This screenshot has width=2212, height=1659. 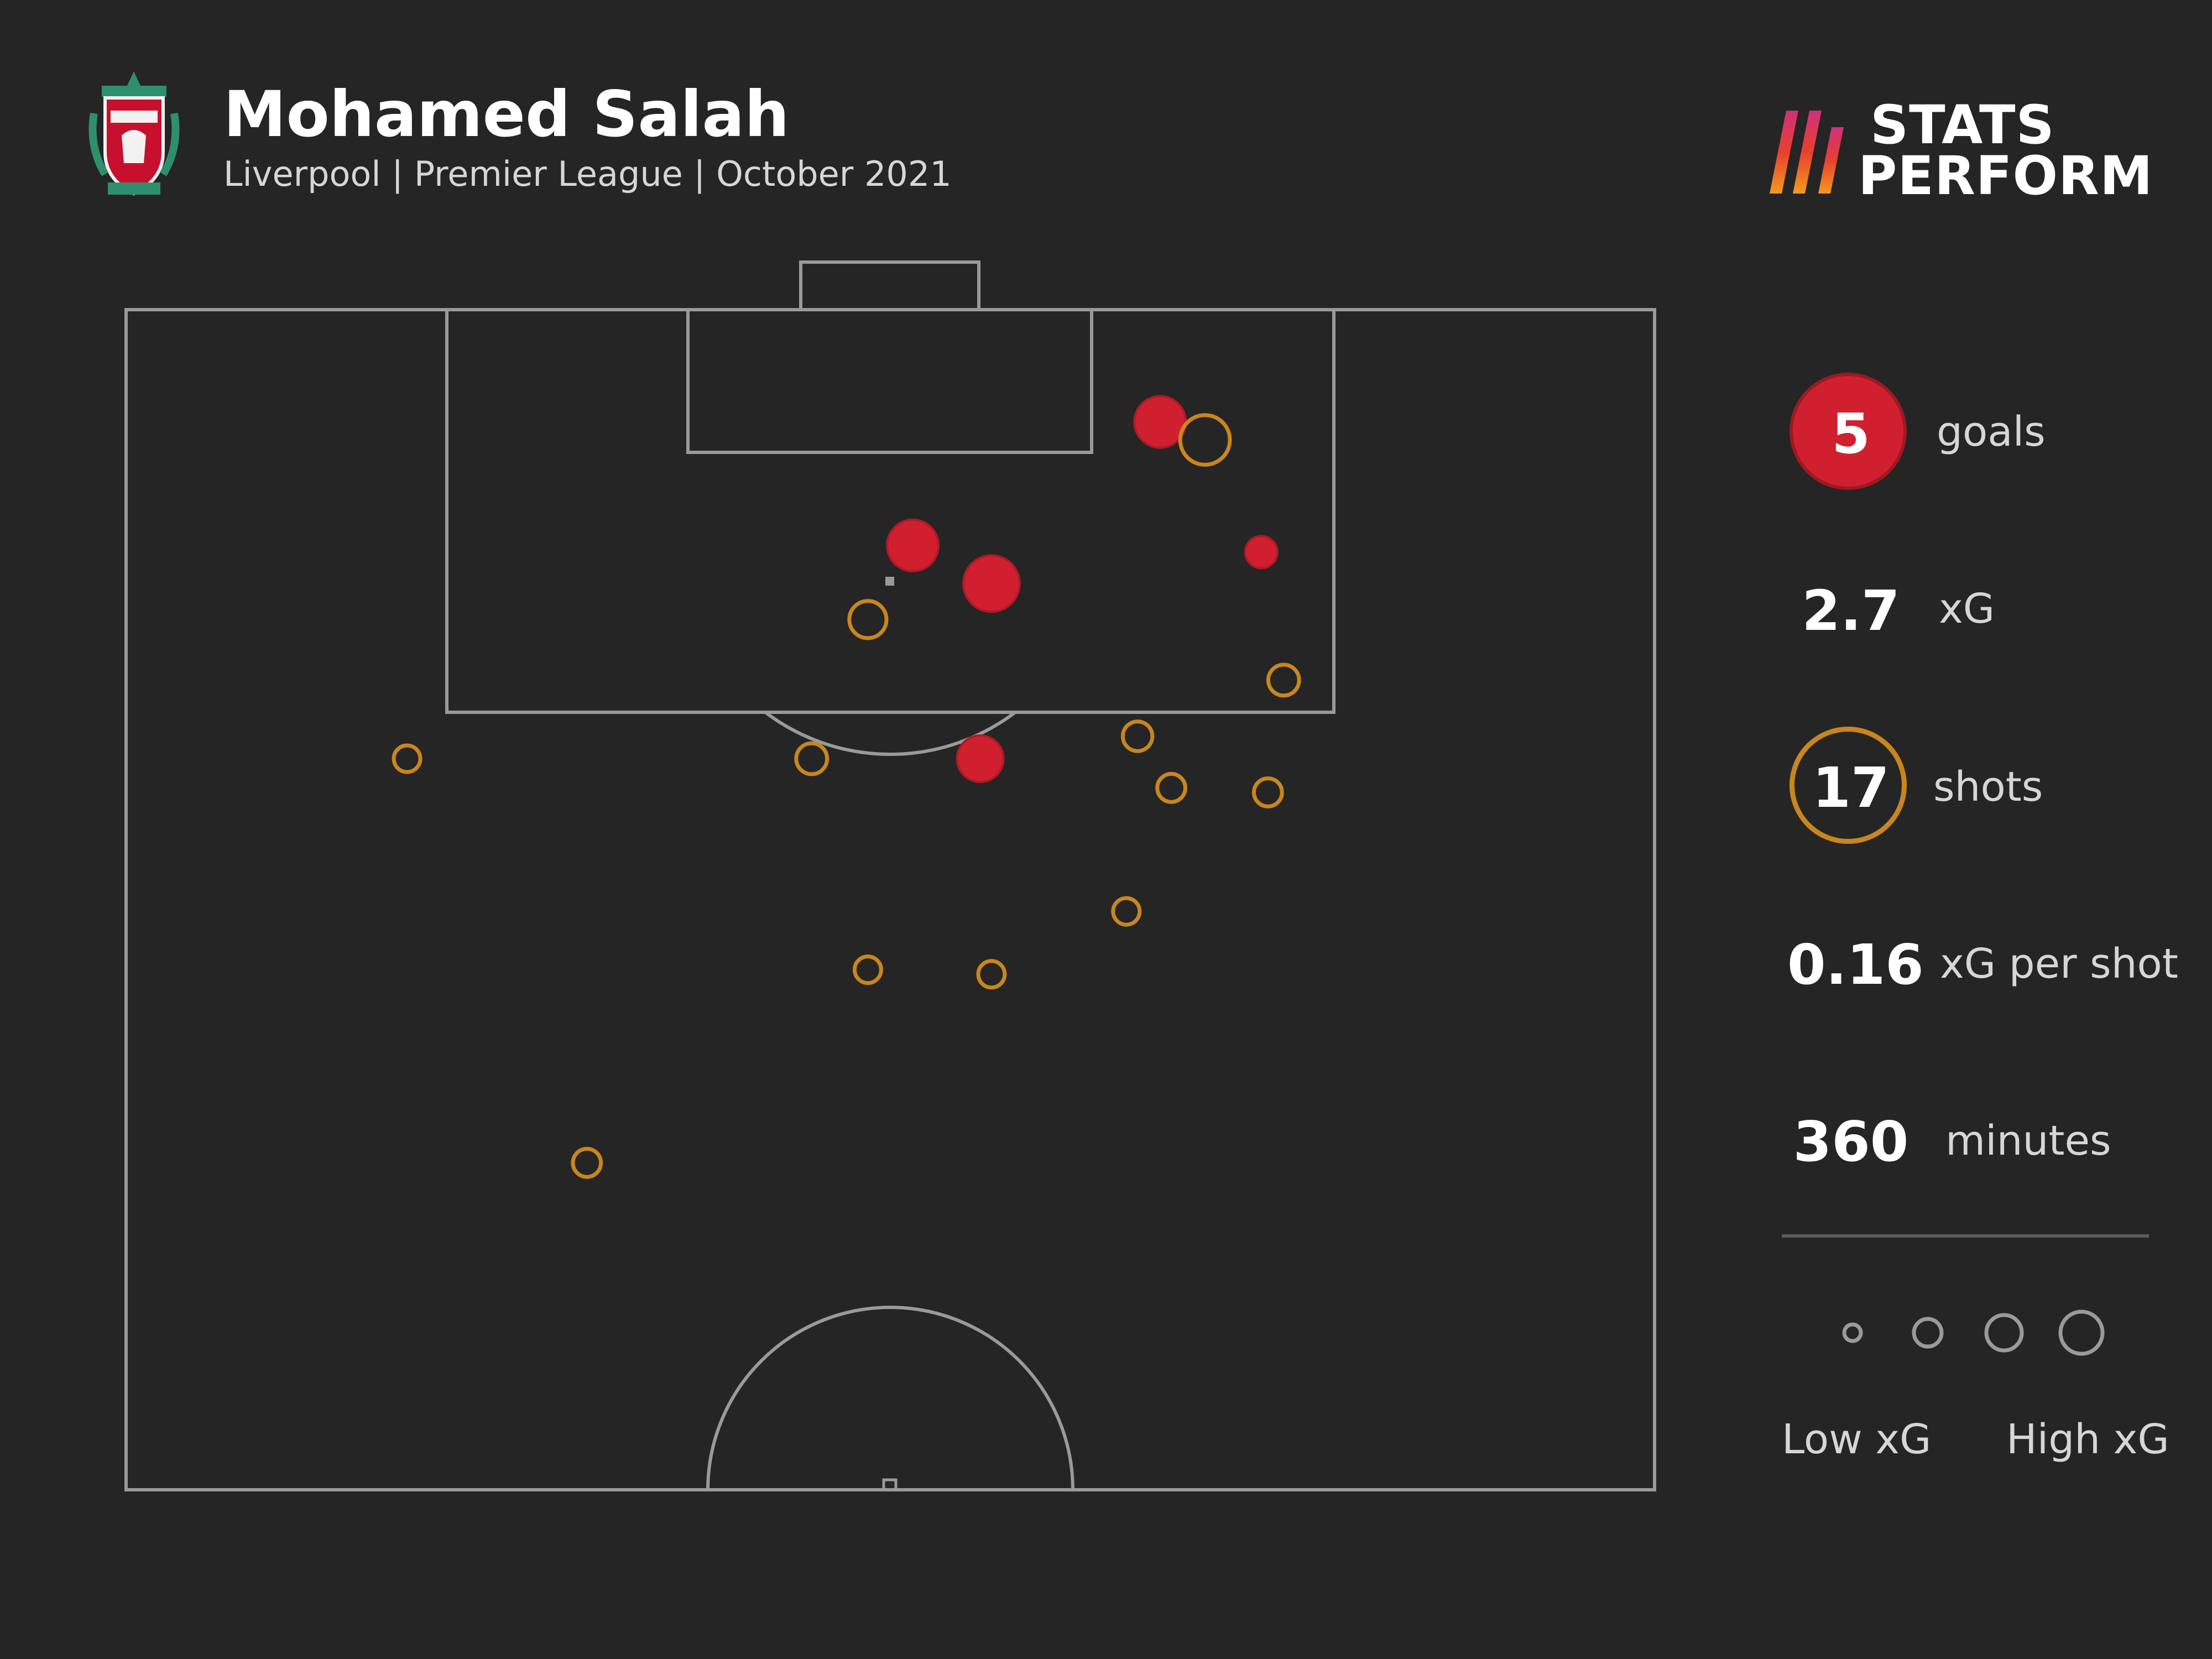 What do you see at coordinates (890, 511) in the screenshot?
I see `penalty-box` at bounding box center [890, 511].